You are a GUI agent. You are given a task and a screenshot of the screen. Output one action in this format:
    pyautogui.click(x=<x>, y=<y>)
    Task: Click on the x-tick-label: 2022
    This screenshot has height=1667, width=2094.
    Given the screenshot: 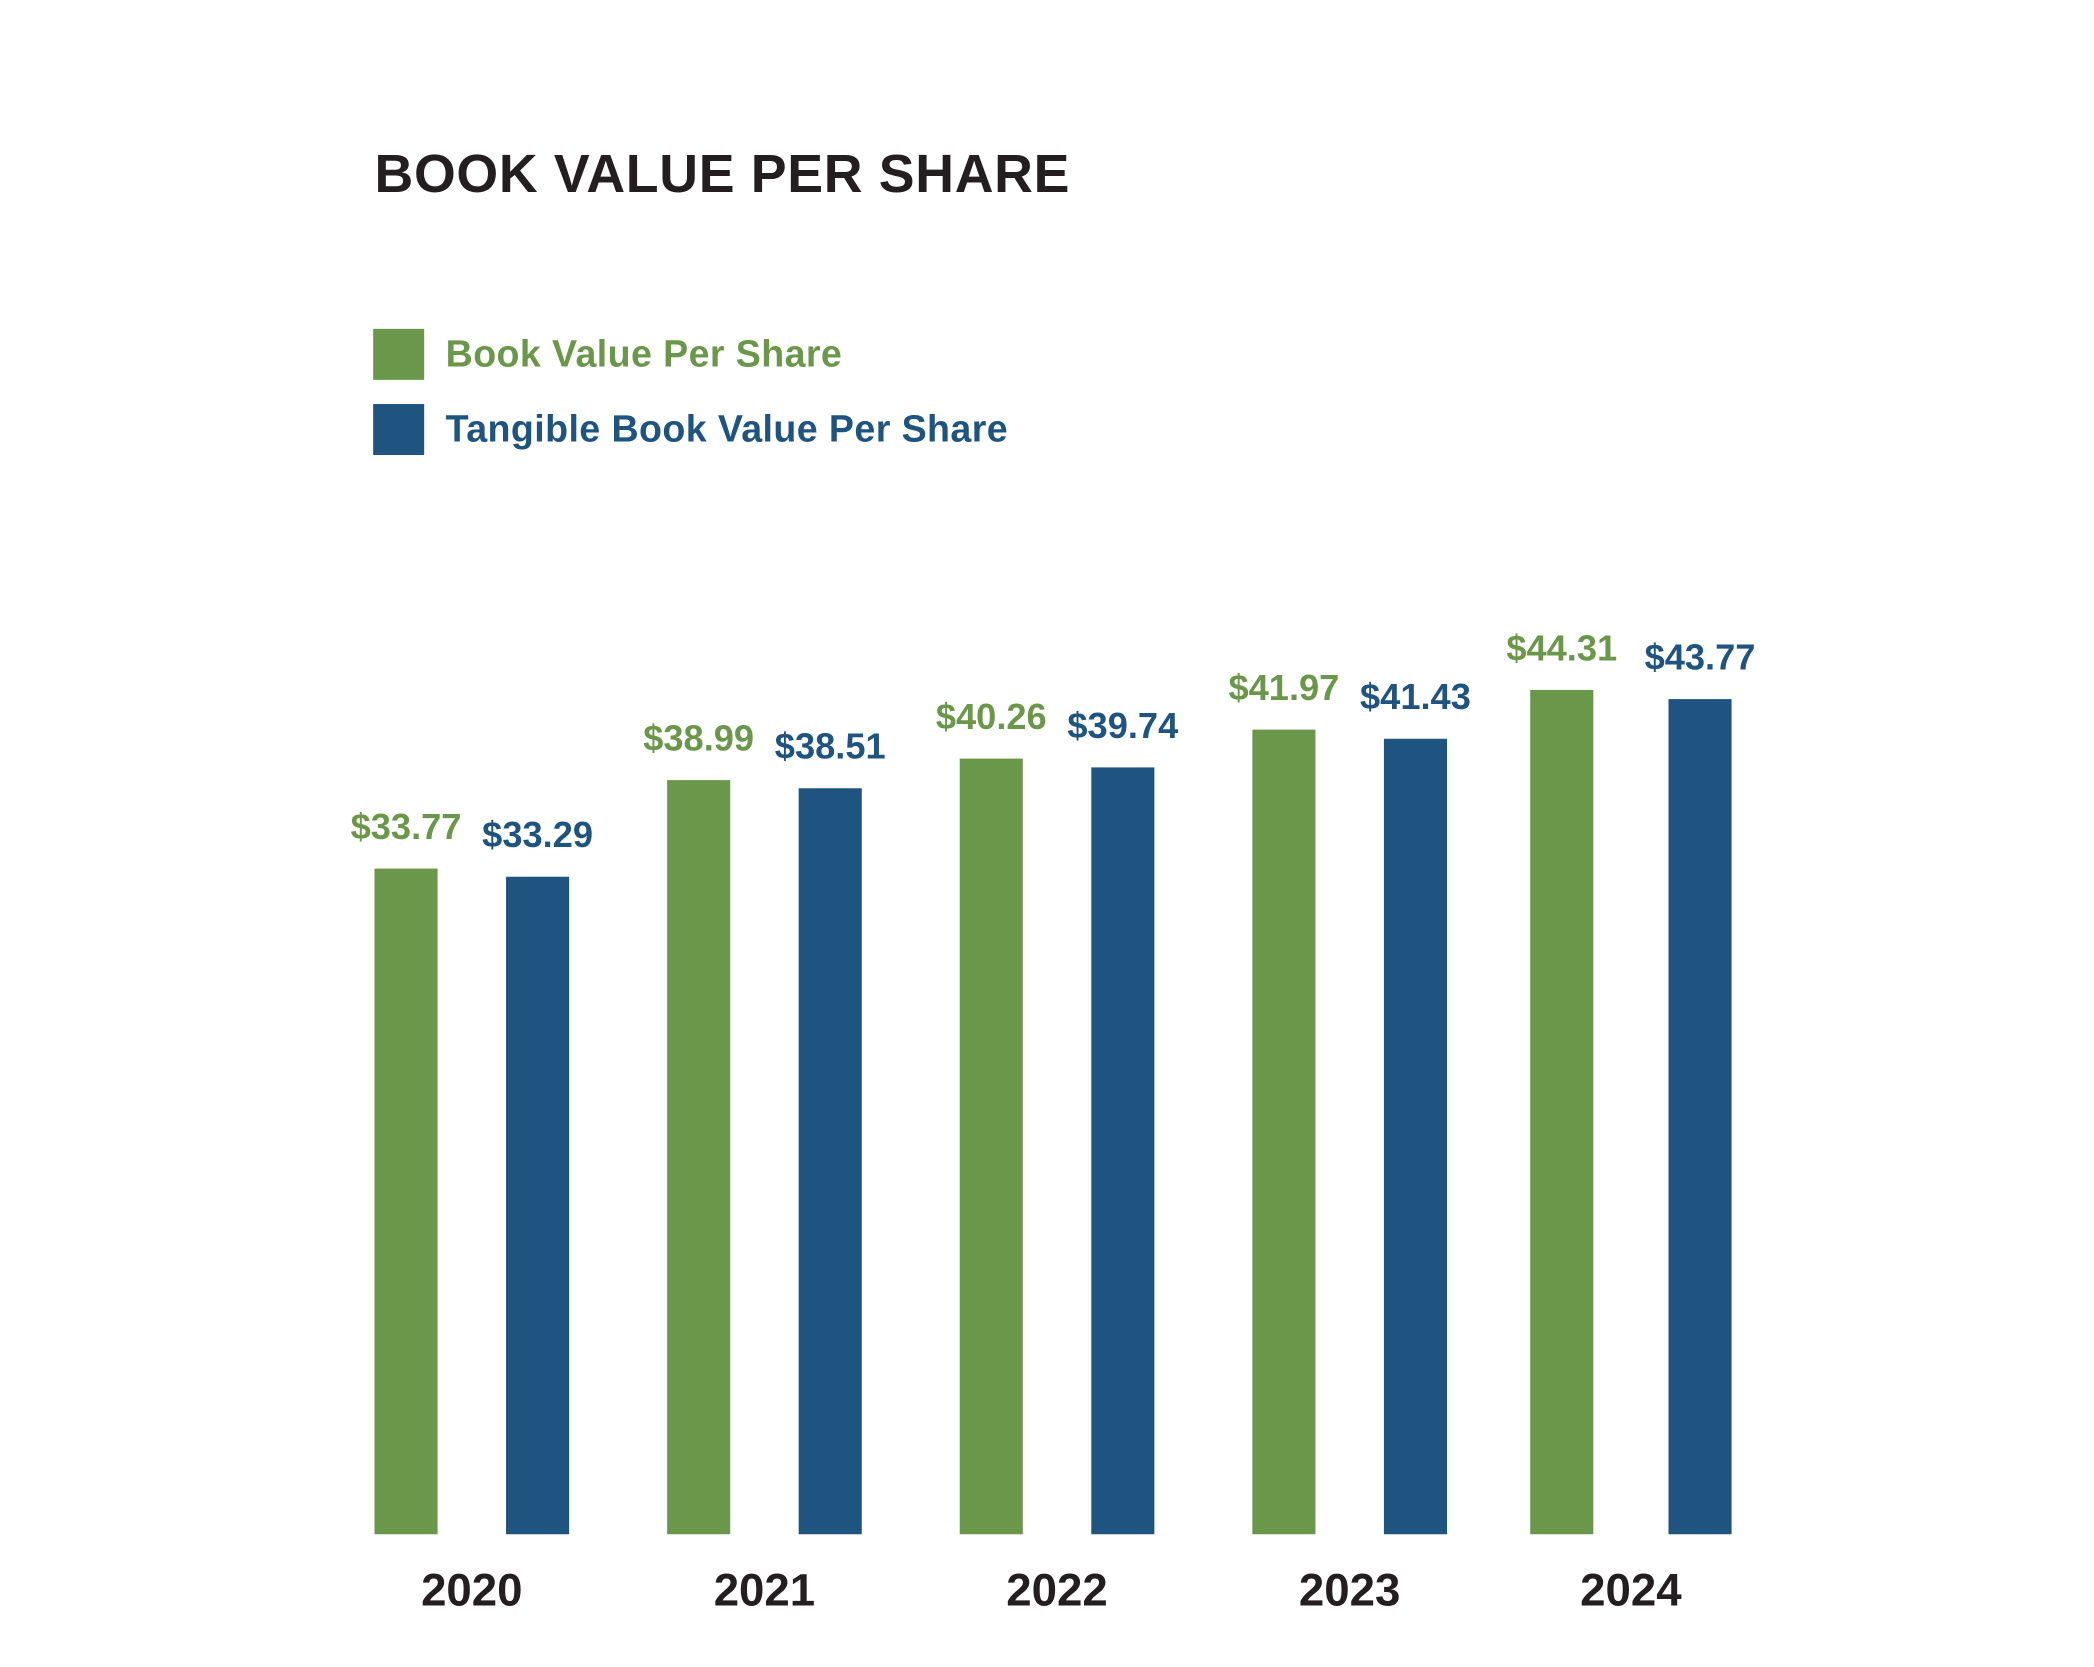 What is the action you would take?
    pyautogui.click(x=1057, y=1589)
    